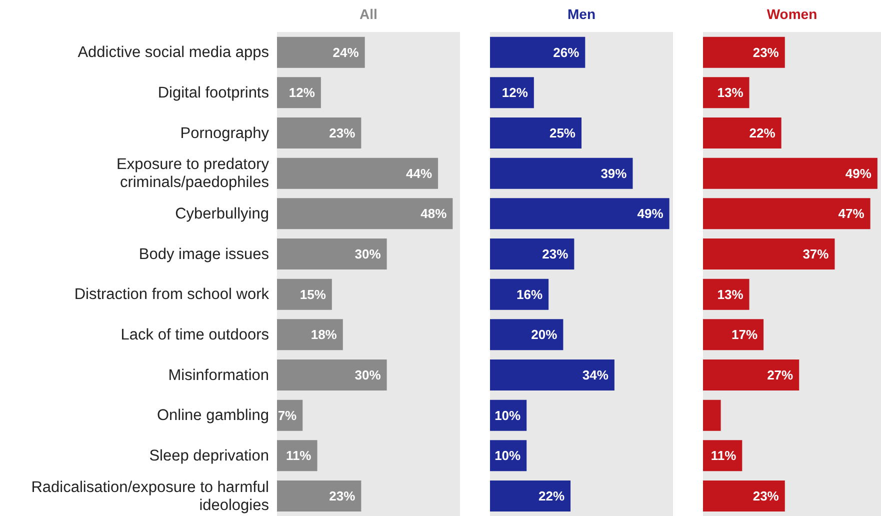  Describe the element at coordinates (816, 254) in the screenshot. I see `data-label: 37%` at that location.